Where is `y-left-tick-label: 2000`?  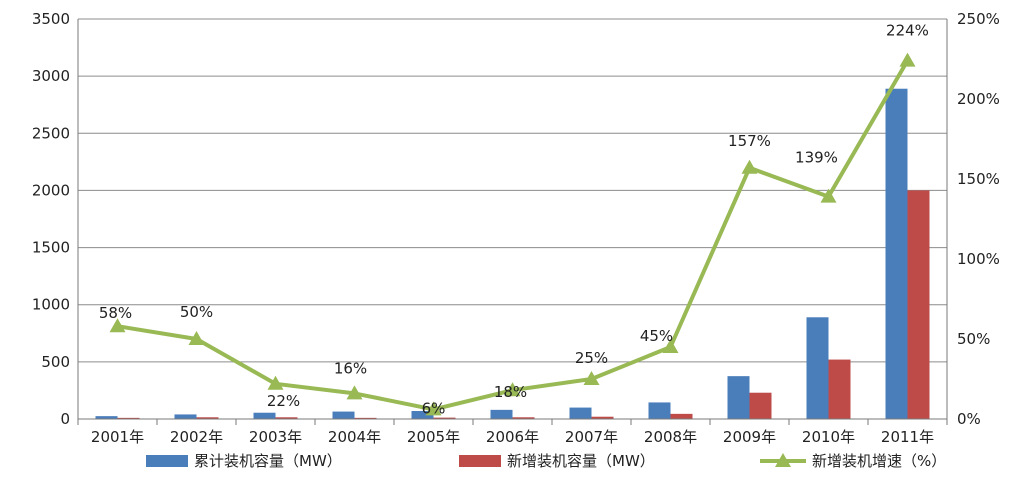 y-left-tick-label: 2000 is located at coordinates (51, 190).